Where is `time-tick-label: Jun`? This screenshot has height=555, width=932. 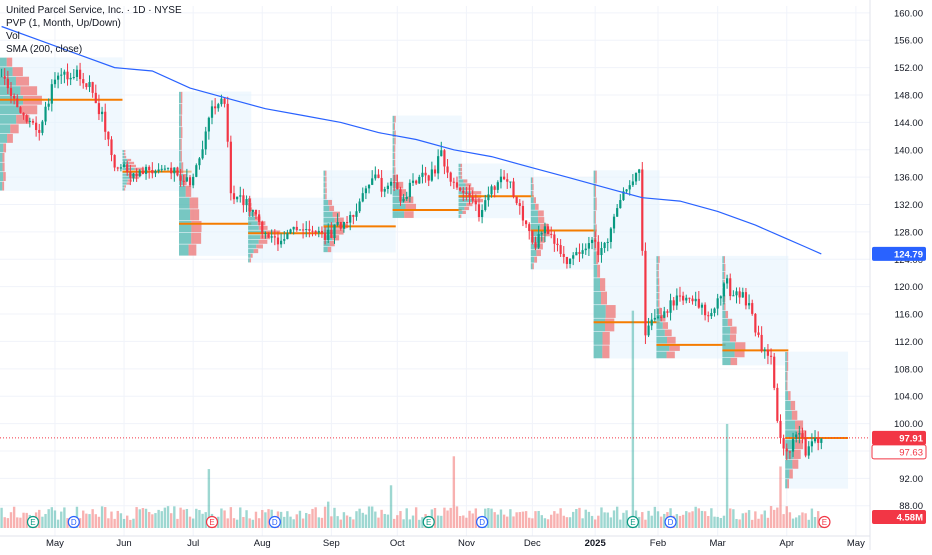
time-tick-label: Jun is located at coordinates (123, 543).